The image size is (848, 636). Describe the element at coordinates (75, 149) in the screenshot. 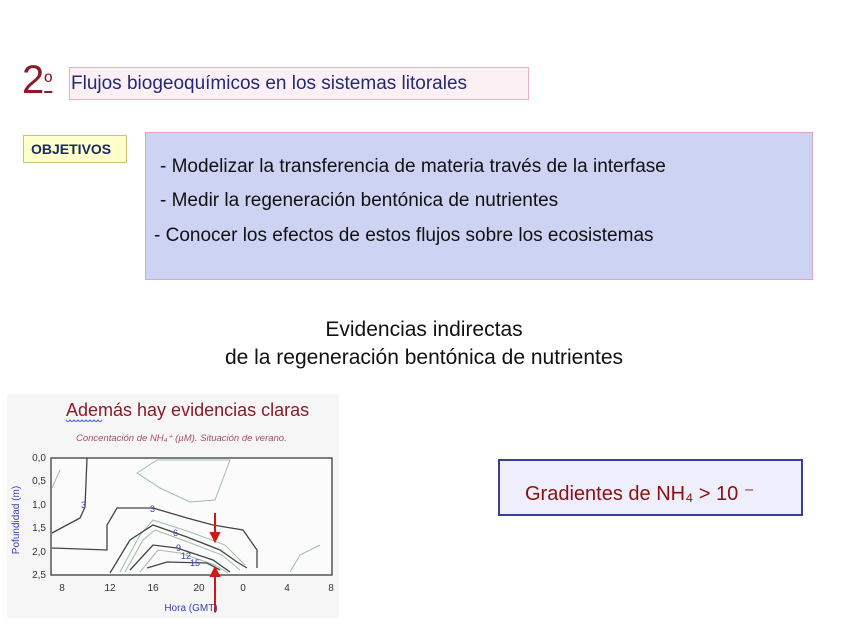

I see `objectives-label: OBJETIVOS` at that location.